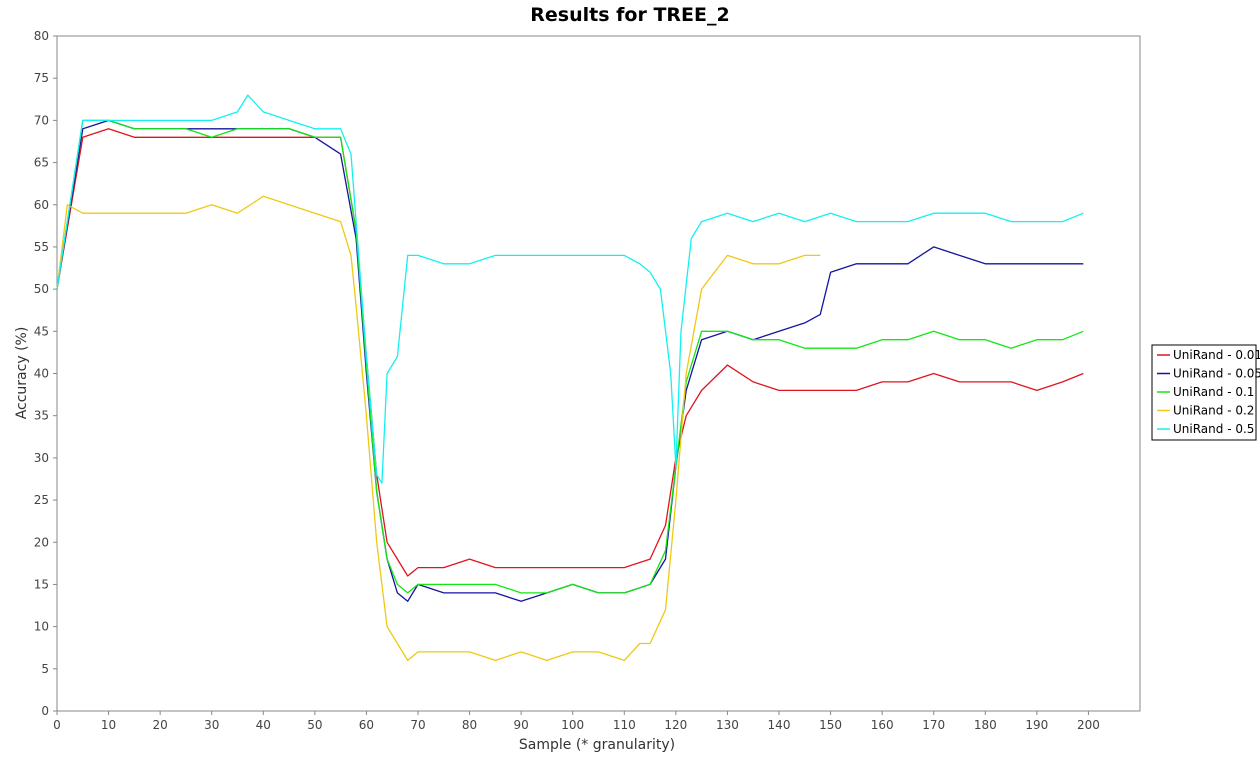 Image resolution: width=1260 pixels, height=760 pixels. I want to click on x-tick-label: 110, so click(624, 725).